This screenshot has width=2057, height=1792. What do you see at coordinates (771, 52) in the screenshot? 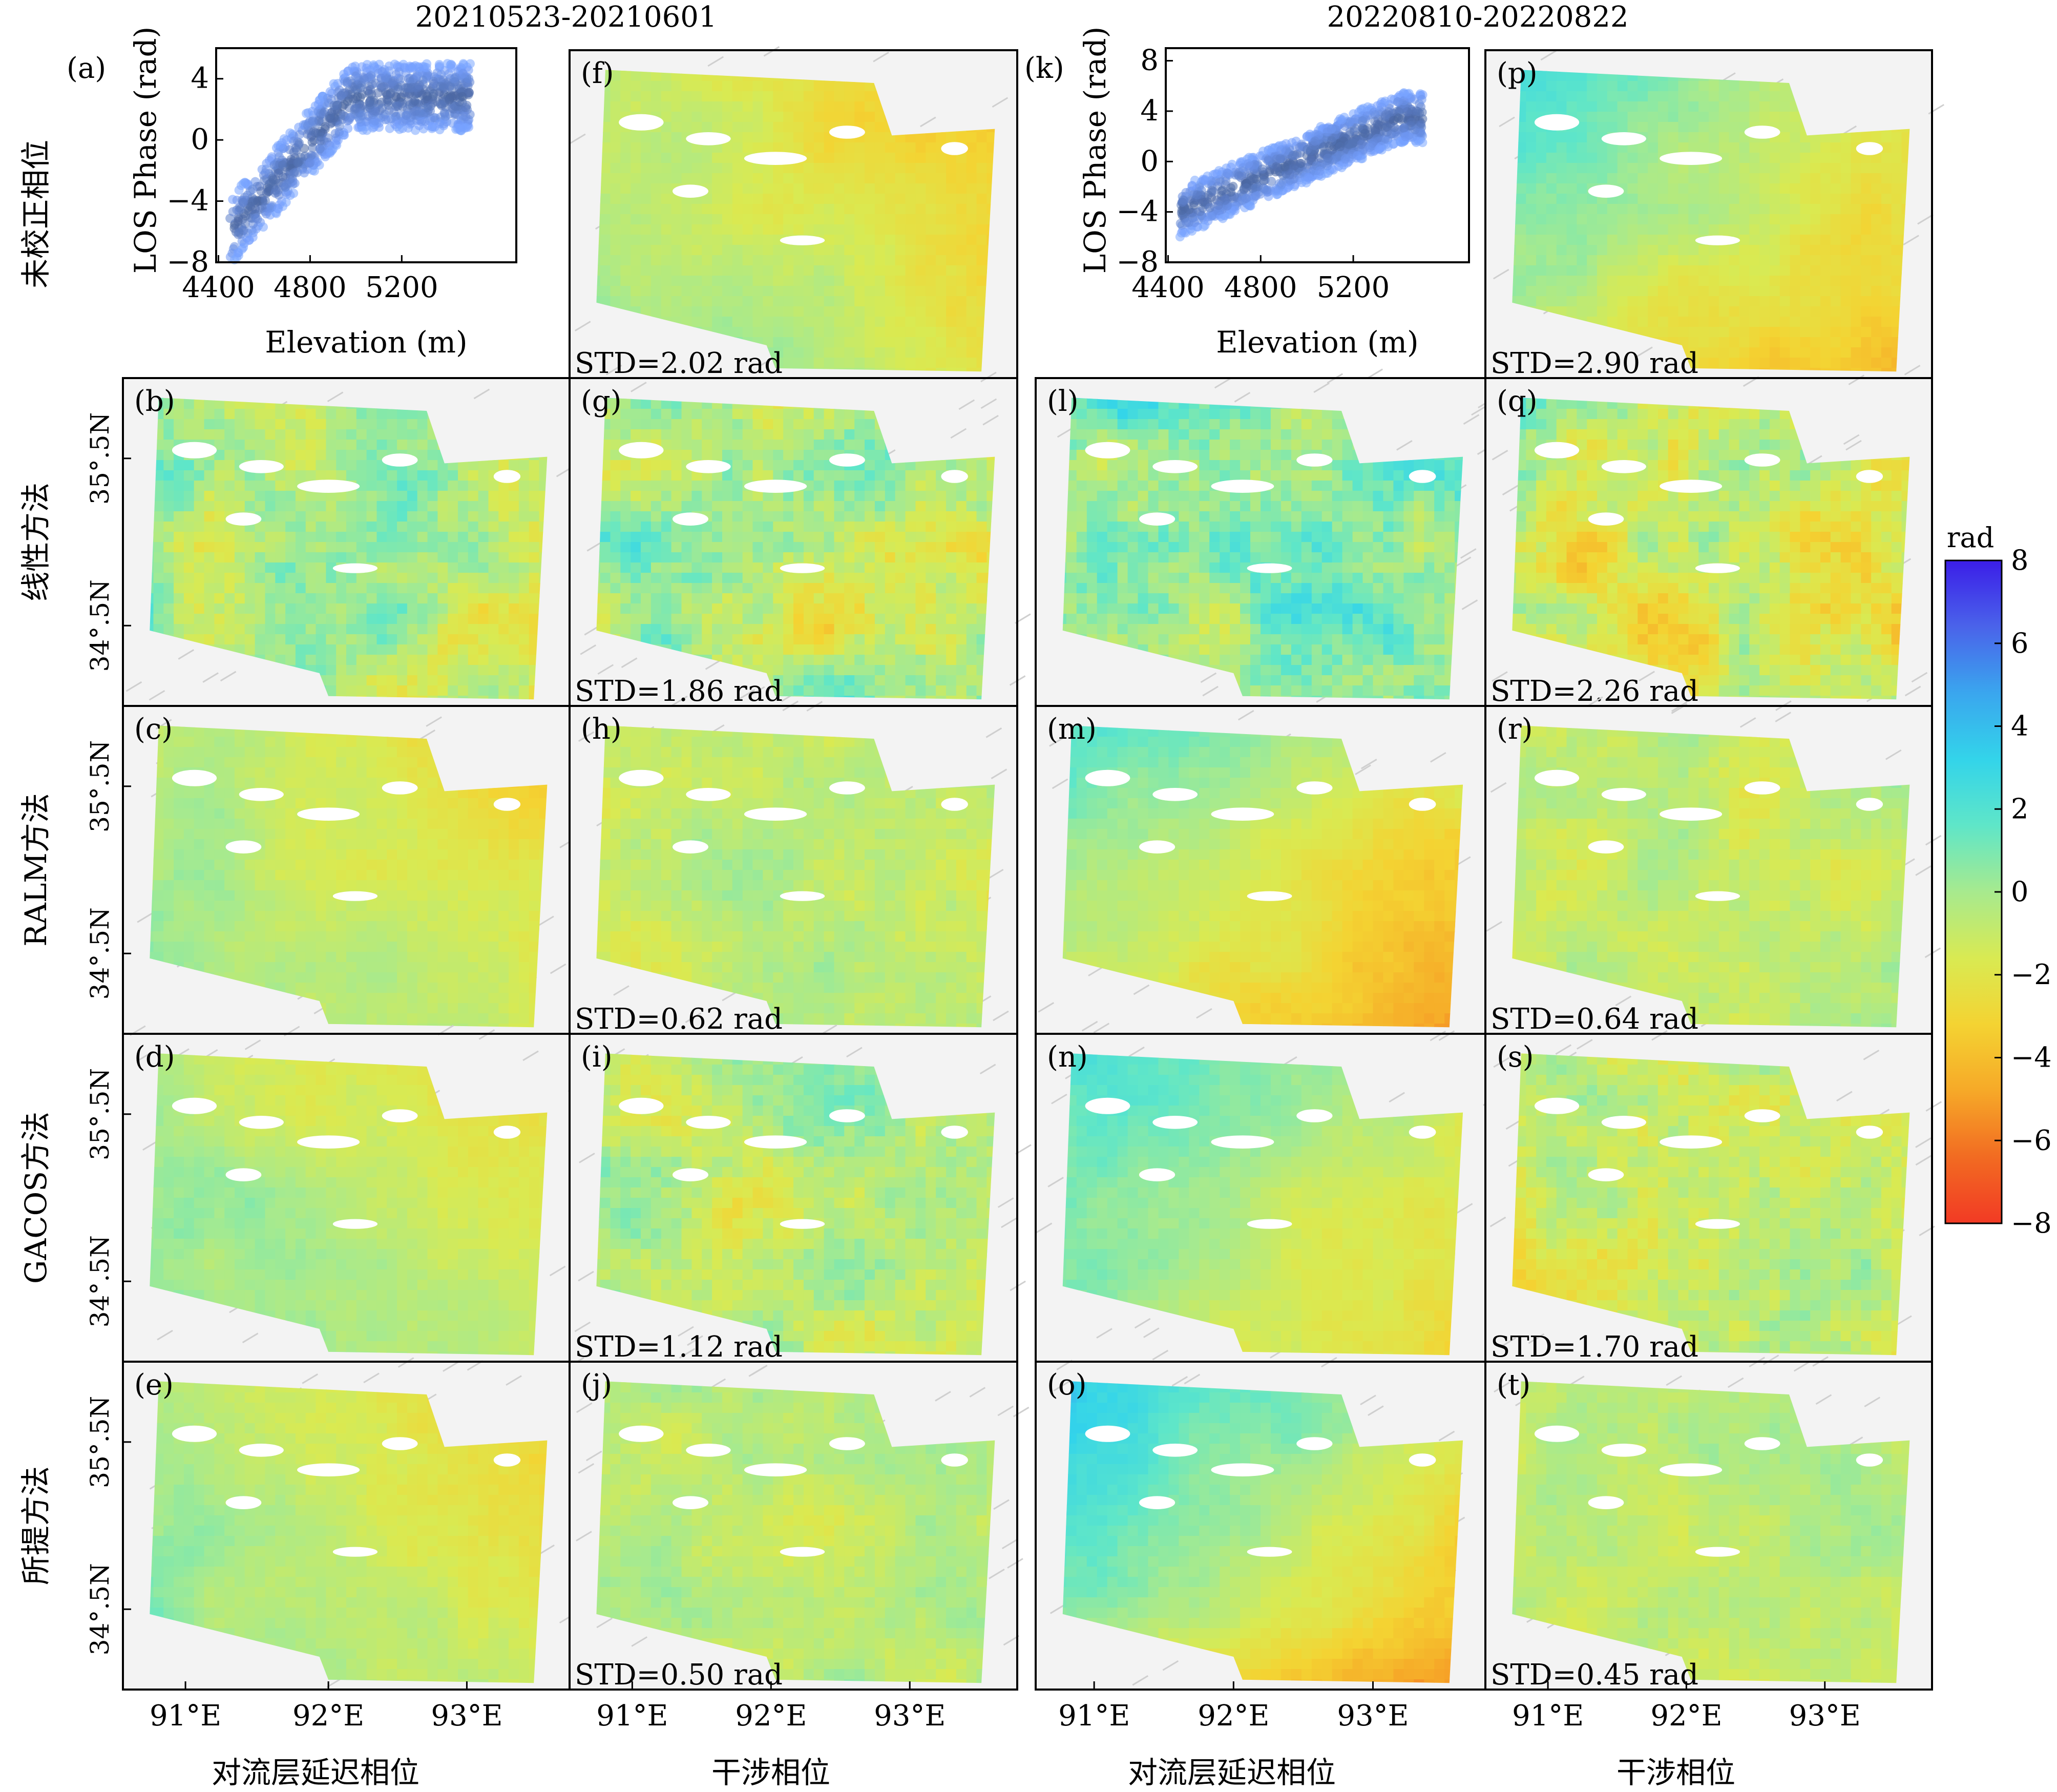
I see `terrain-shading` at bounding box center [771, 52].